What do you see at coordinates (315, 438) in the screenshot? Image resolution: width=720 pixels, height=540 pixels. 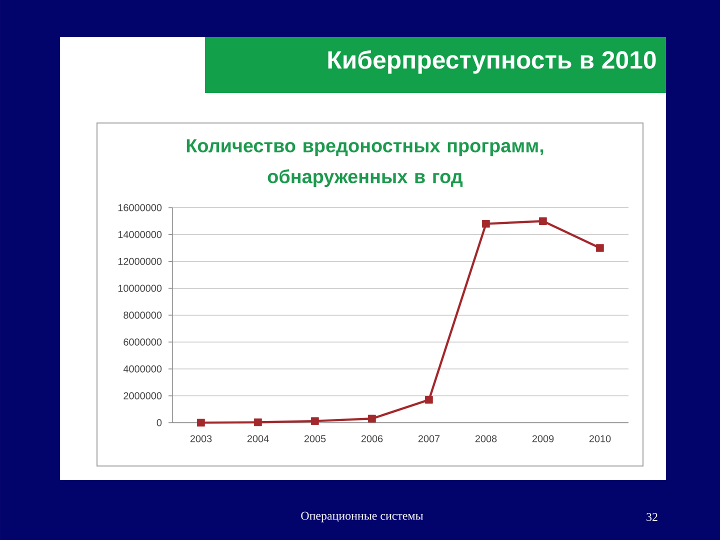 I see `x-tick-label: 2005` at bounding box center [315, 438].